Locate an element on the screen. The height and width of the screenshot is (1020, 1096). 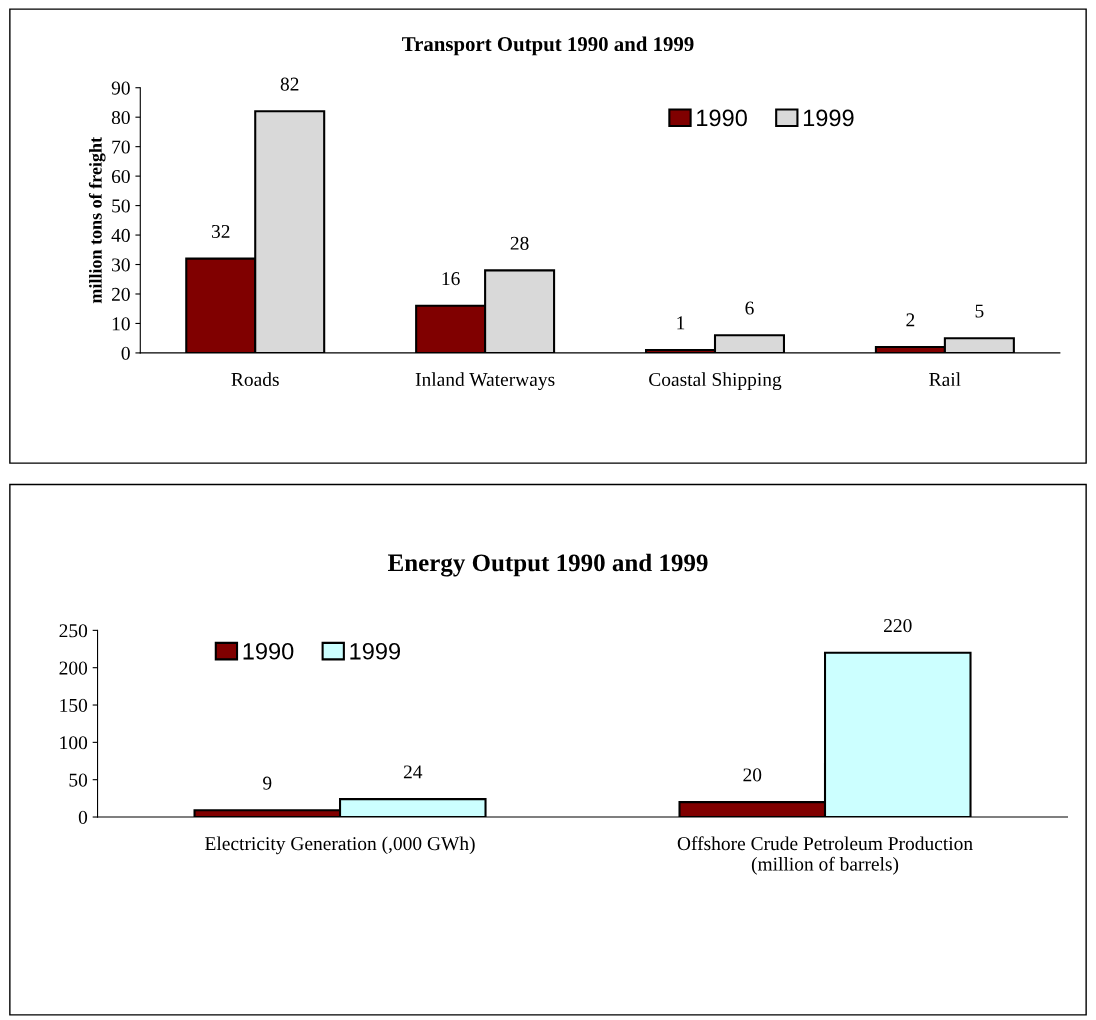
y-tick-label: 30 is located at coordinates (121, 265).